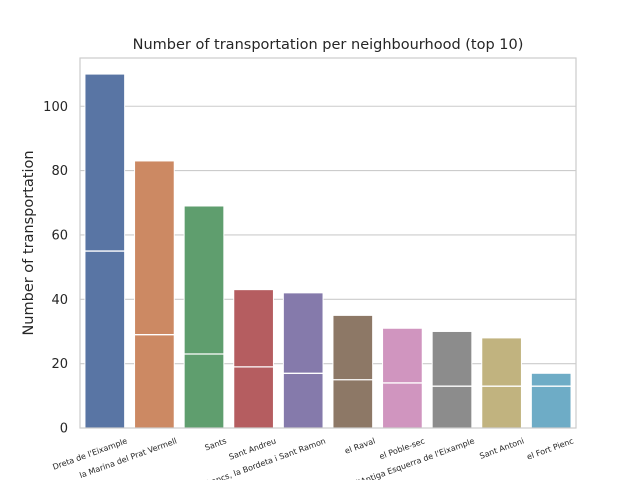 Image resolution: width=640 pixels, height=480 pixels. I want to click on y-tick-label: 80, so click(59, 171).